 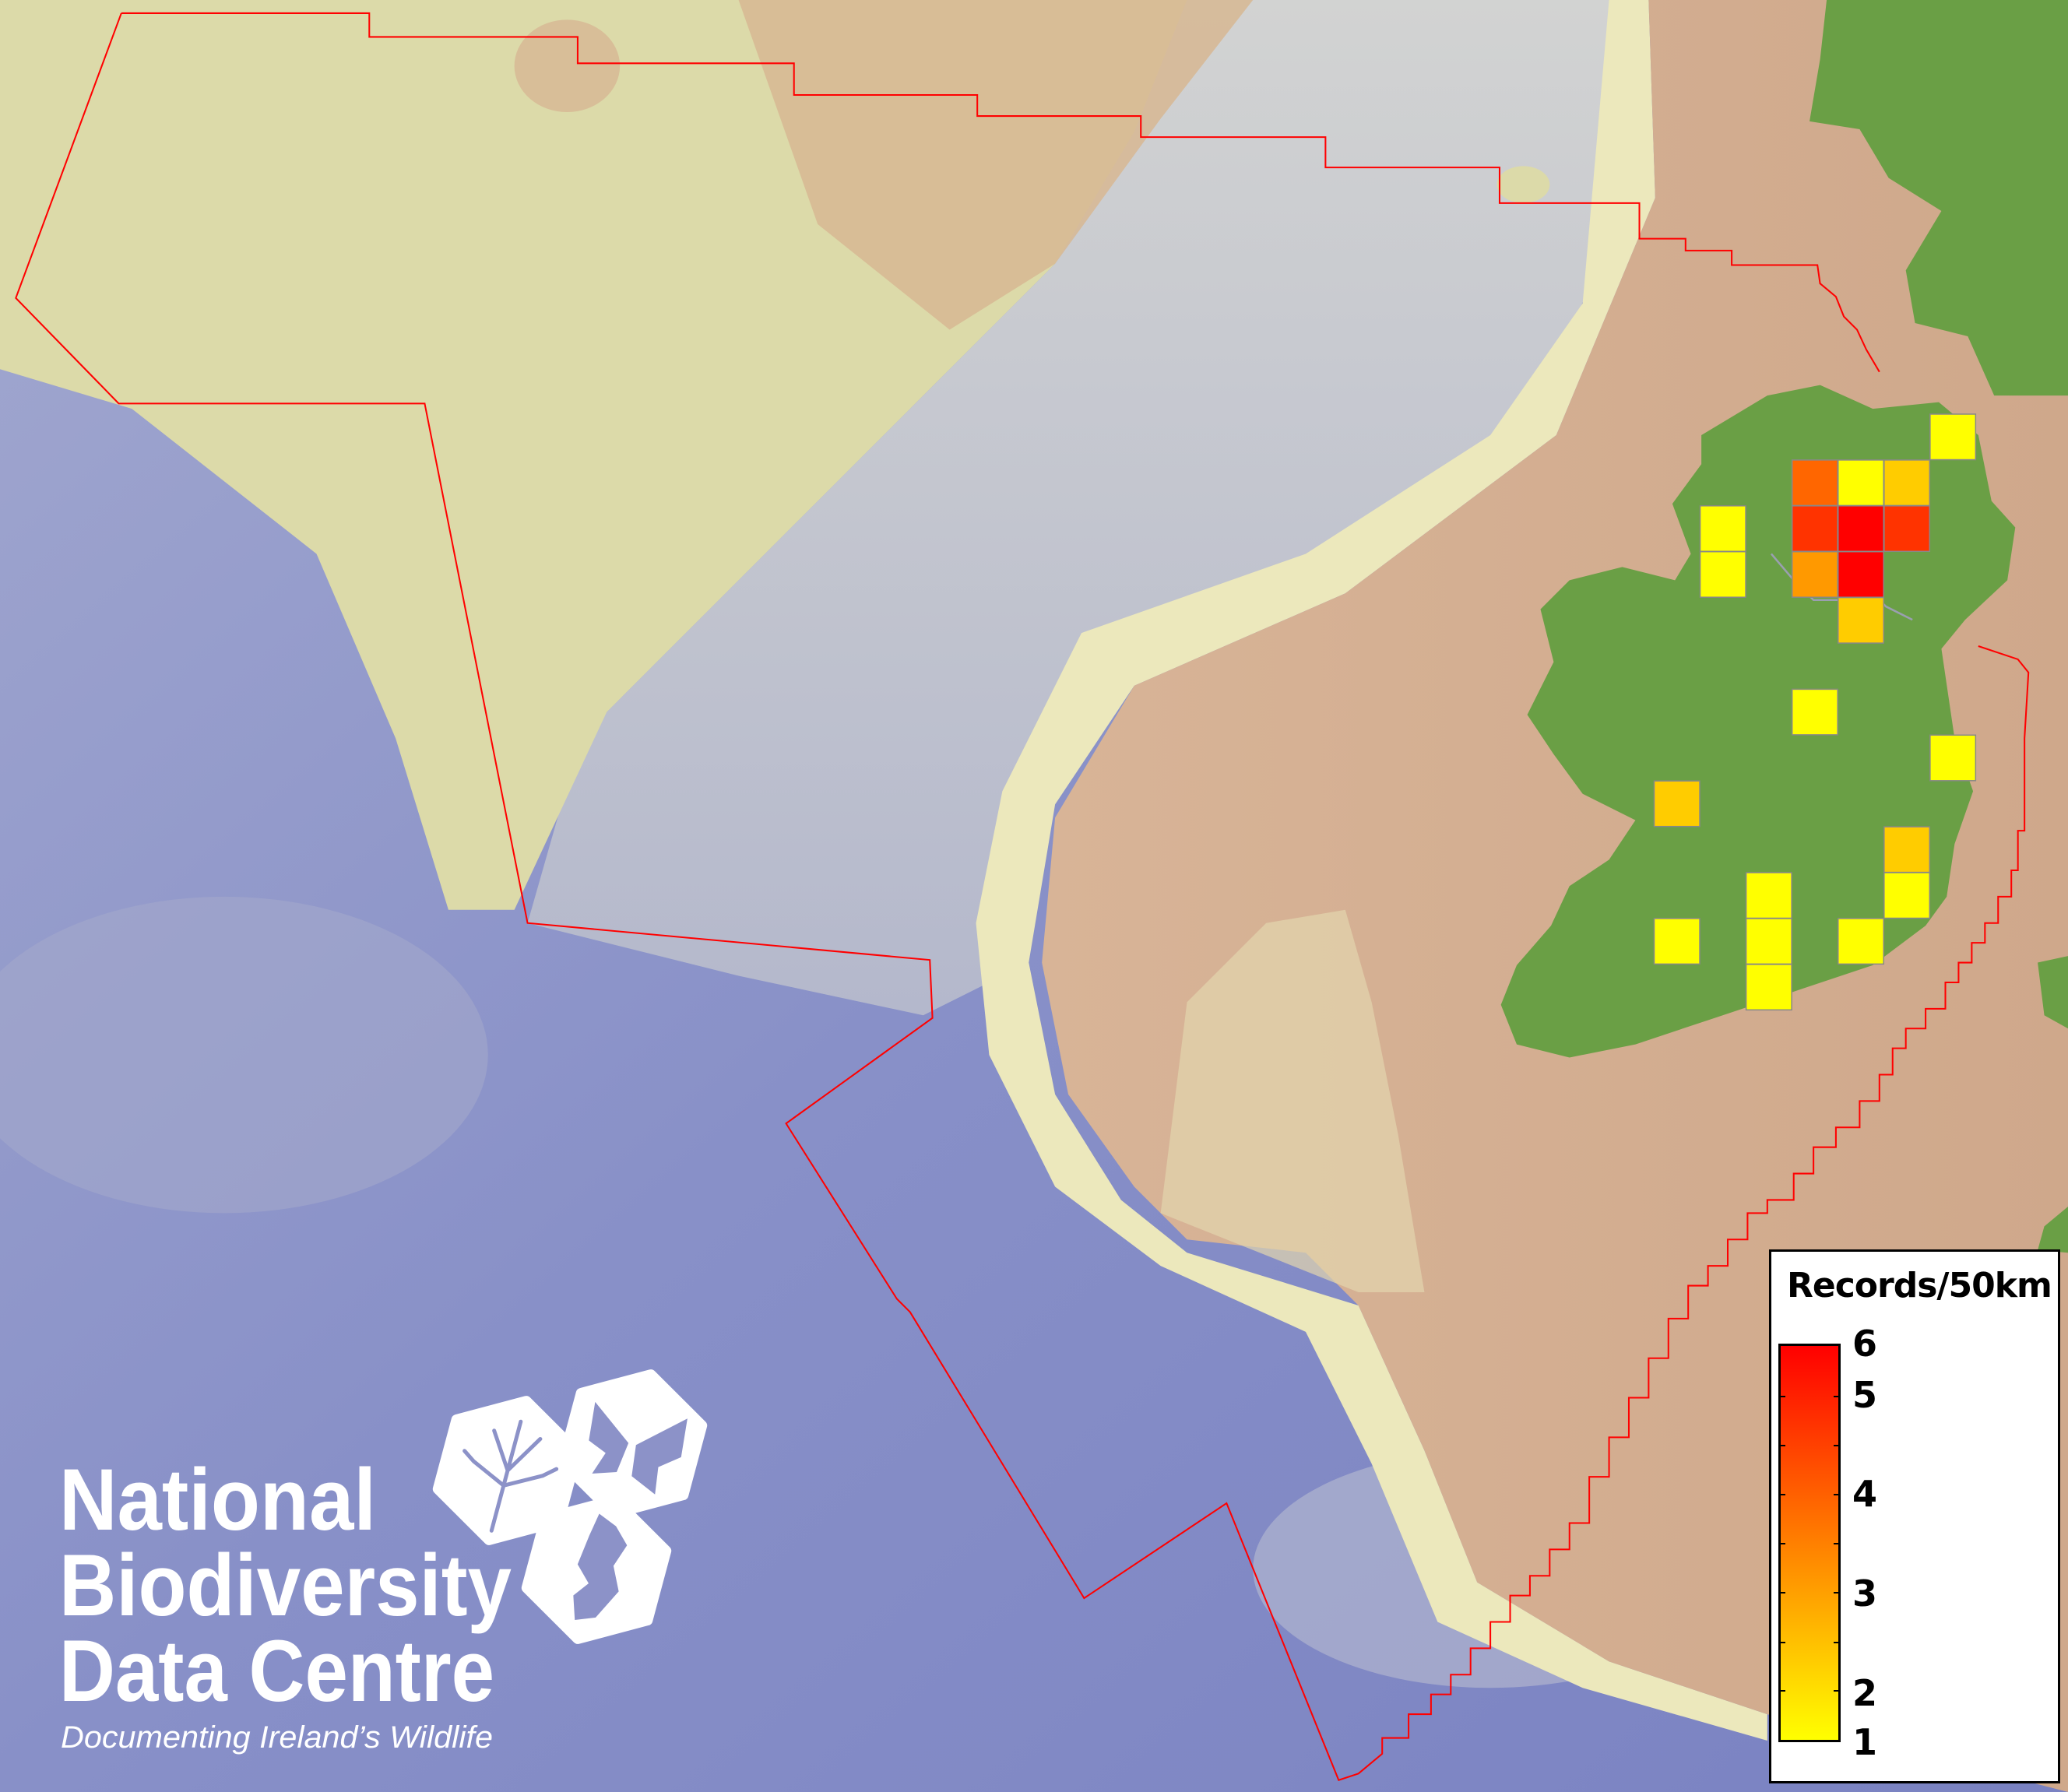 What do you see at coordinates (285, 1585) in the screenshot?
I see `logo-line-biodiversity: Biodiversity` at bounding box center [285, 1585].